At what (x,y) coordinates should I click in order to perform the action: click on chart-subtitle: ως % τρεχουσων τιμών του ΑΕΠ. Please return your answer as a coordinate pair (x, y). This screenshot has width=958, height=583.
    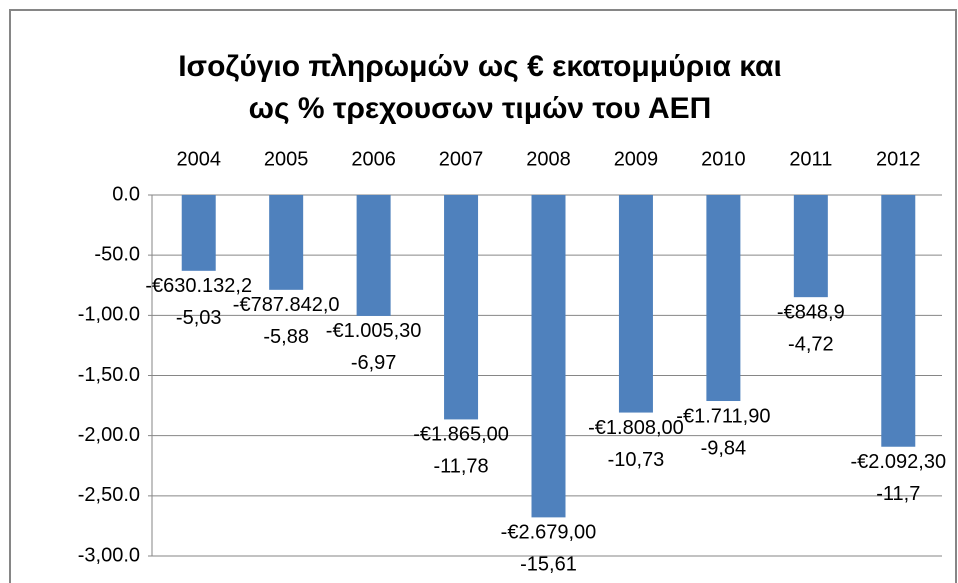
    Looking at the image, I should click on (480, 108).